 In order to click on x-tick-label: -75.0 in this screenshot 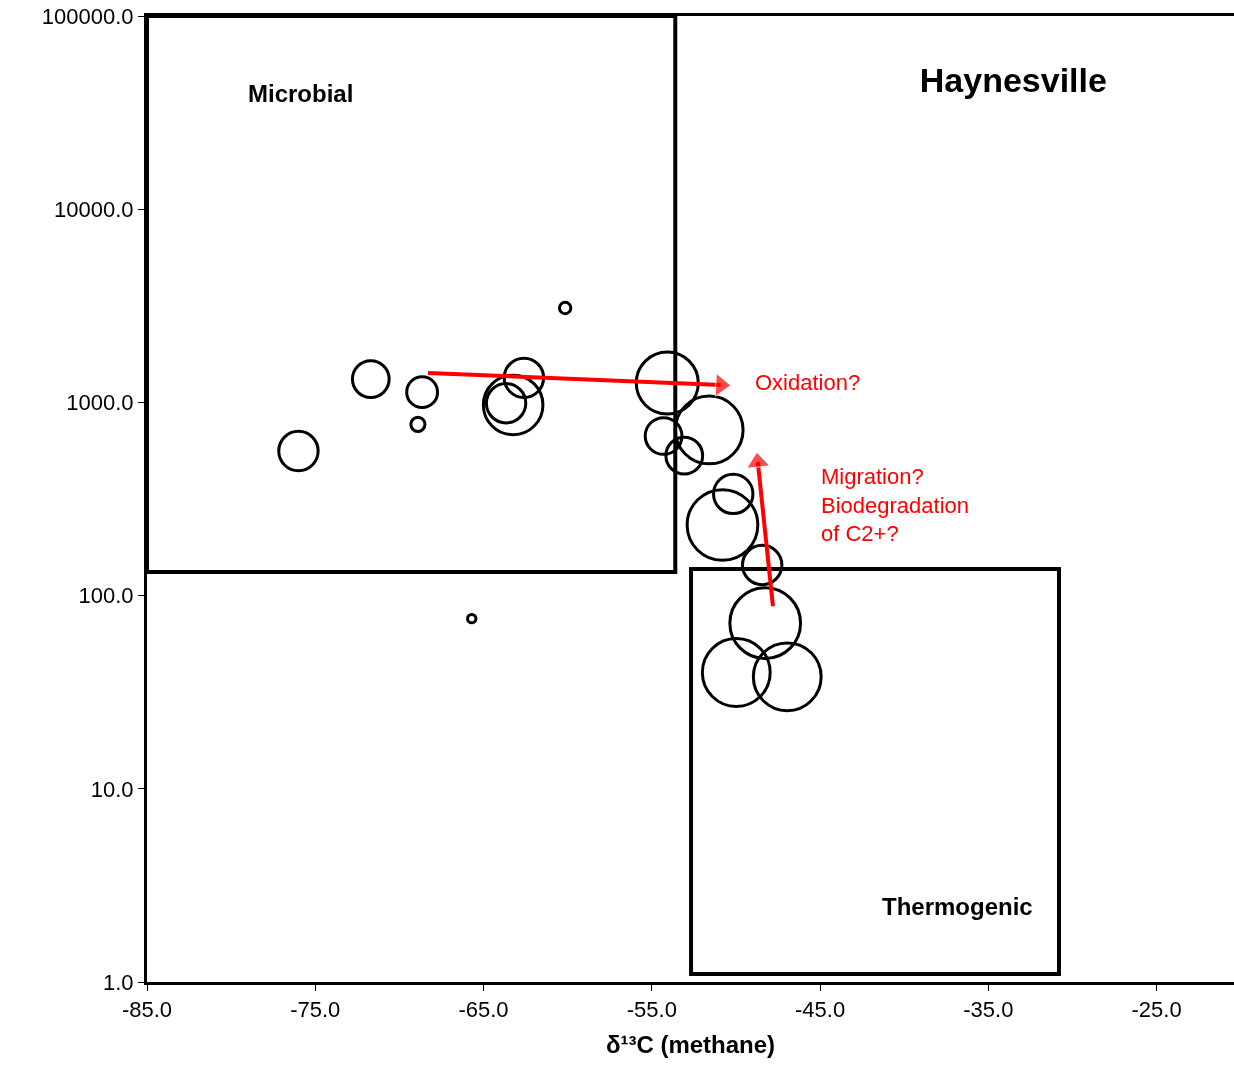, I will do `click(315, 1010)`.